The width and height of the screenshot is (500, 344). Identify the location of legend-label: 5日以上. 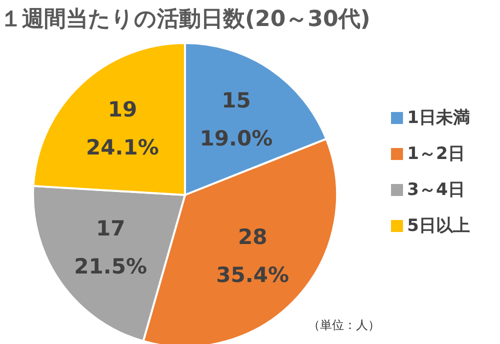
(438, 226).